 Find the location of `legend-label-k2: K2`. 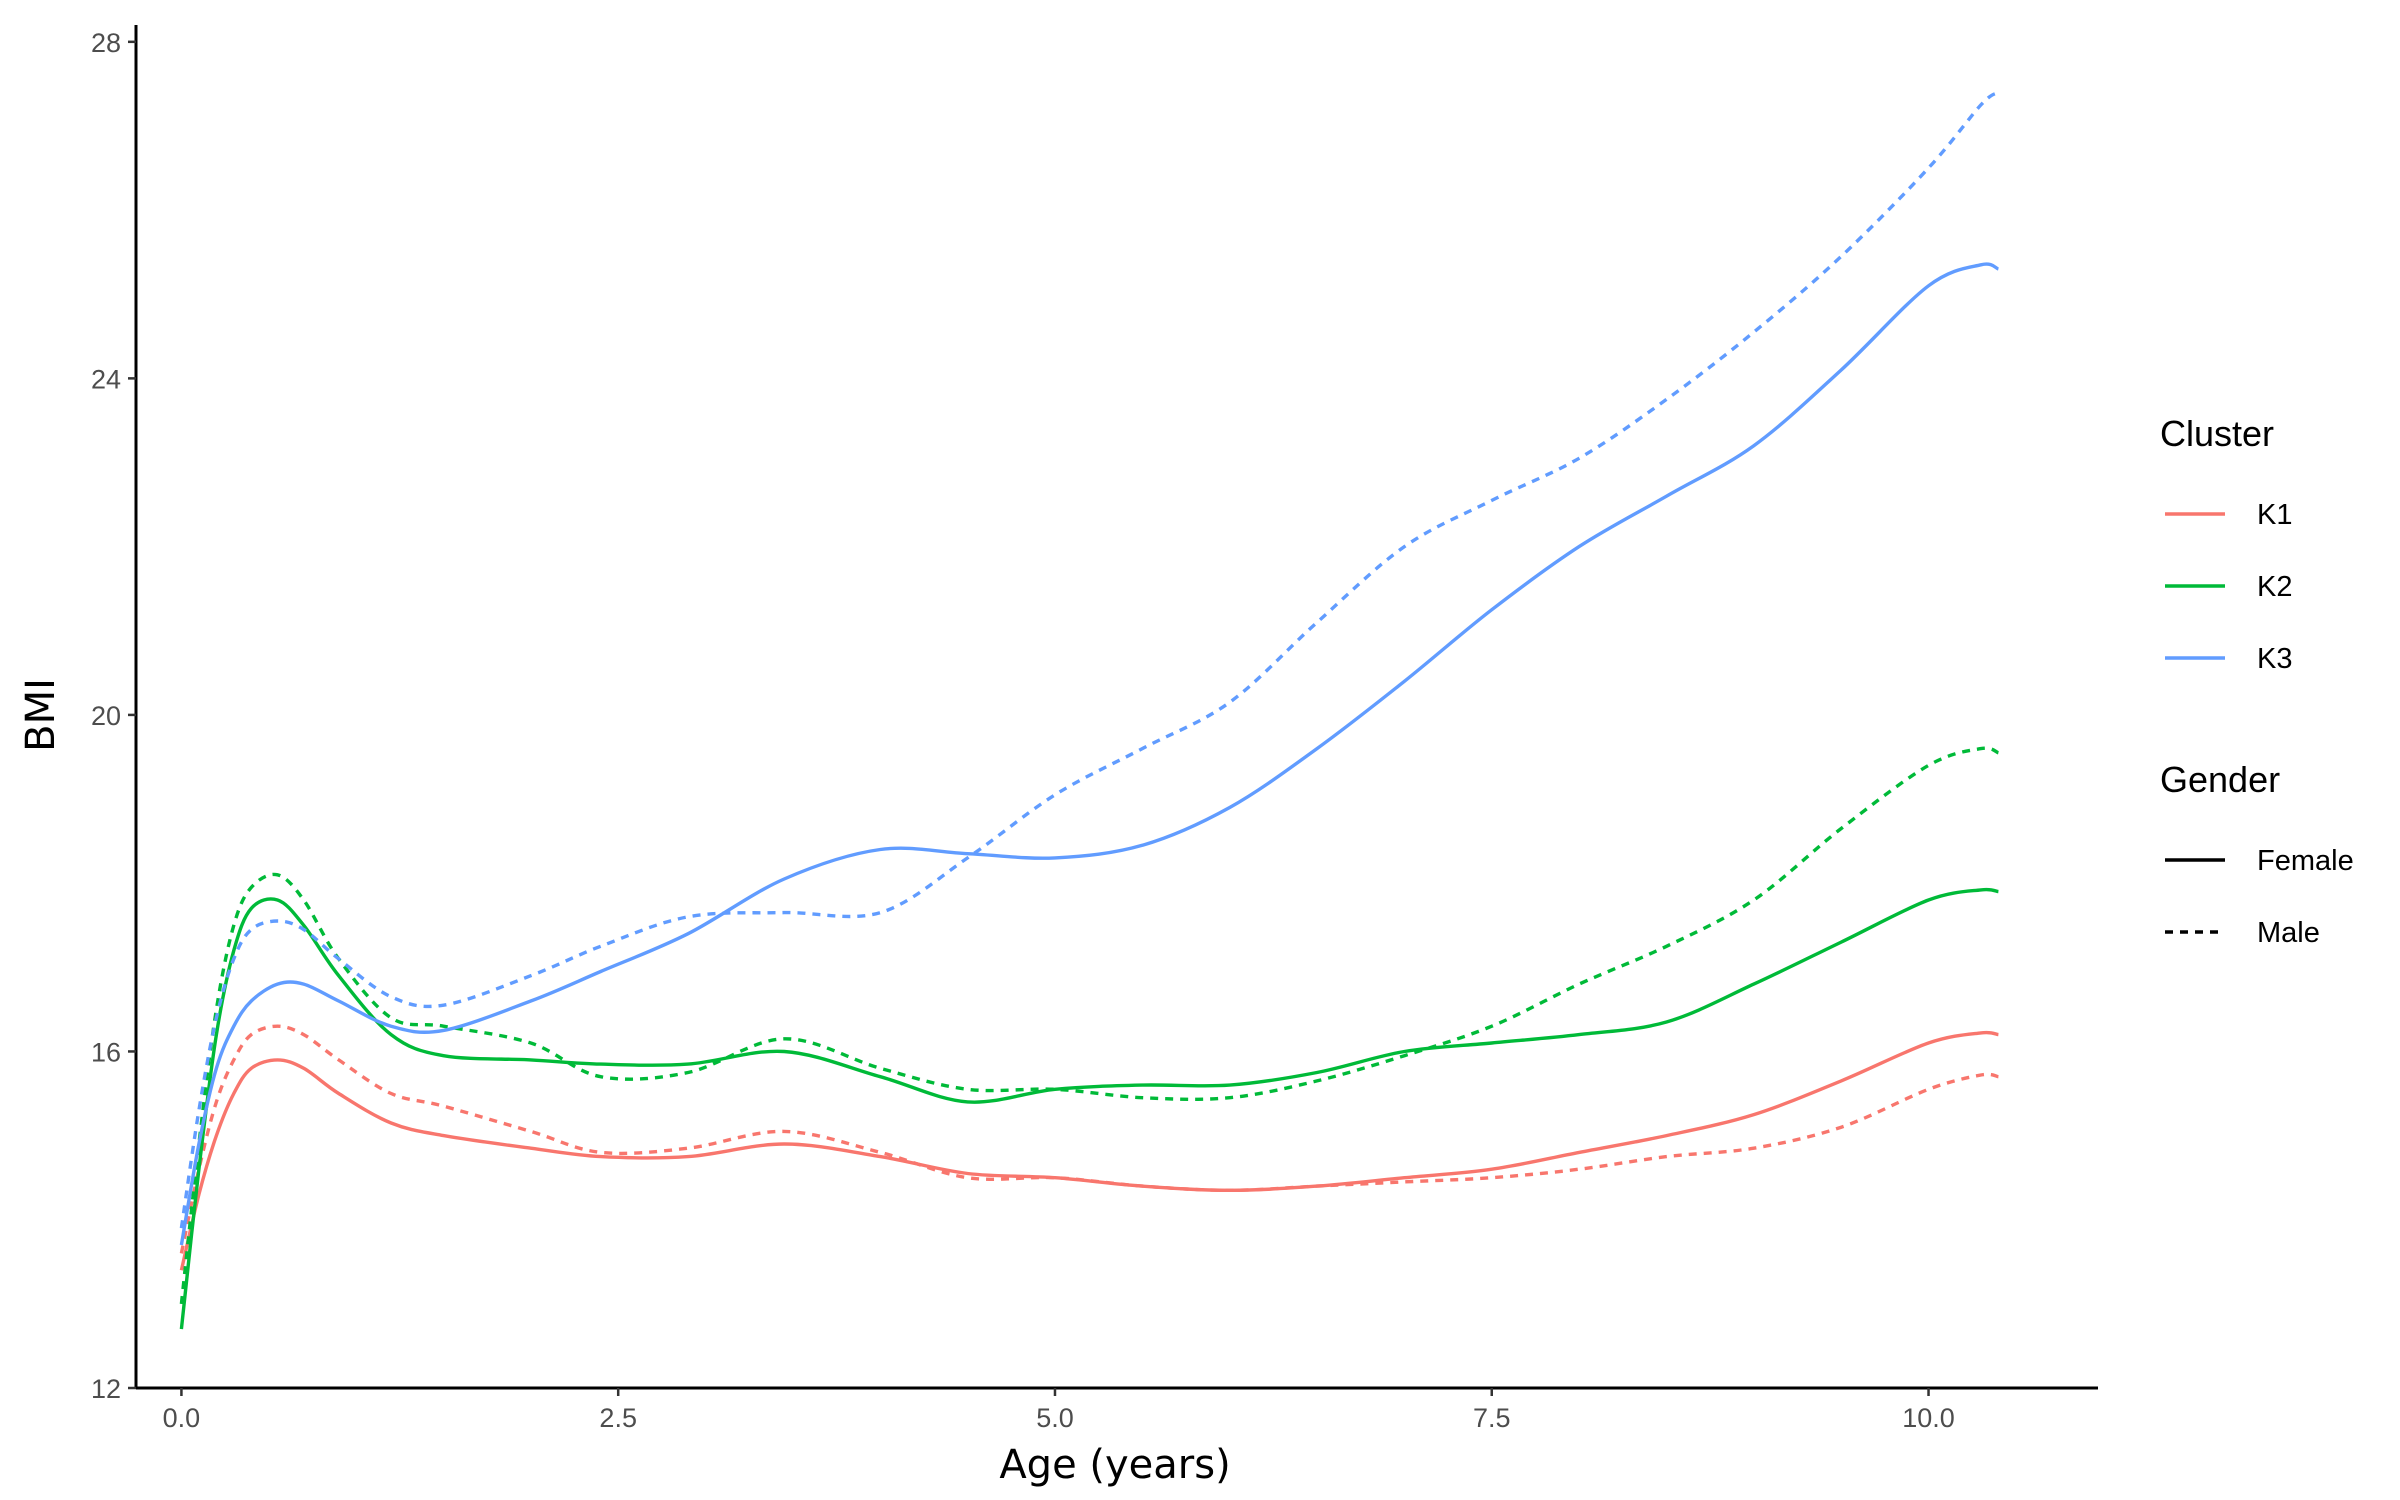

legend-label-k2: K2 is located at coordinates (2274, 587).